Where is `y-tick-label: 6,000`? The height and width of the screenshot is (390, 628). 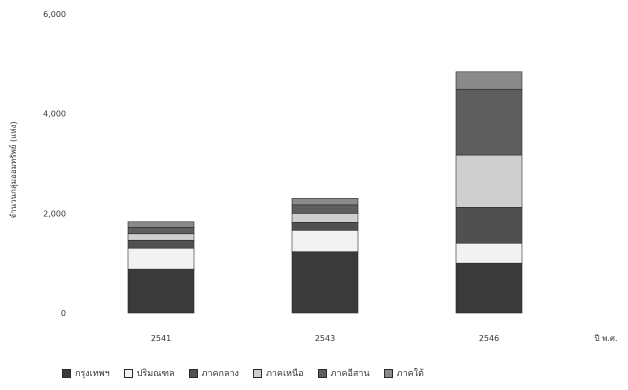 y-tick-label: 6,000 is located at coordinates (54, 14).